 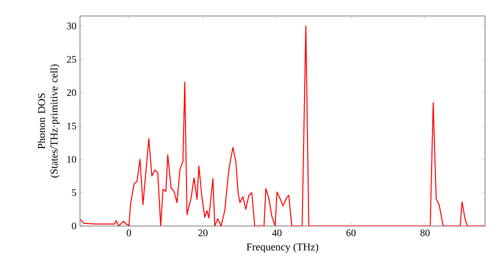 What do you see at coordinates (425, 233) in the screenshot?
I see `x-tick-label: 80` at bounding box center [425, 233].